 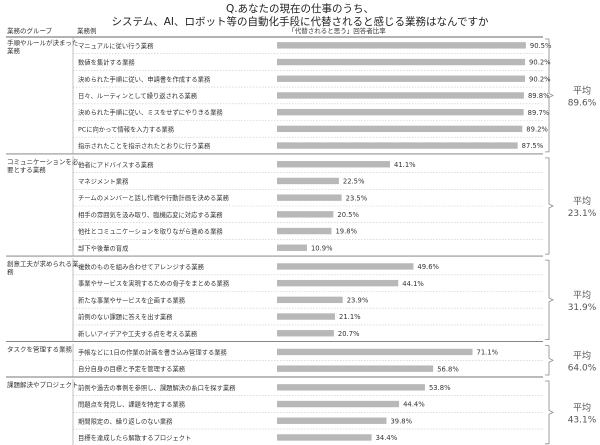 What do you see at coordinates (539, 113) in the screenshot?
I see `bar-value-label: 89.7%` at bounding box center [539, 113].